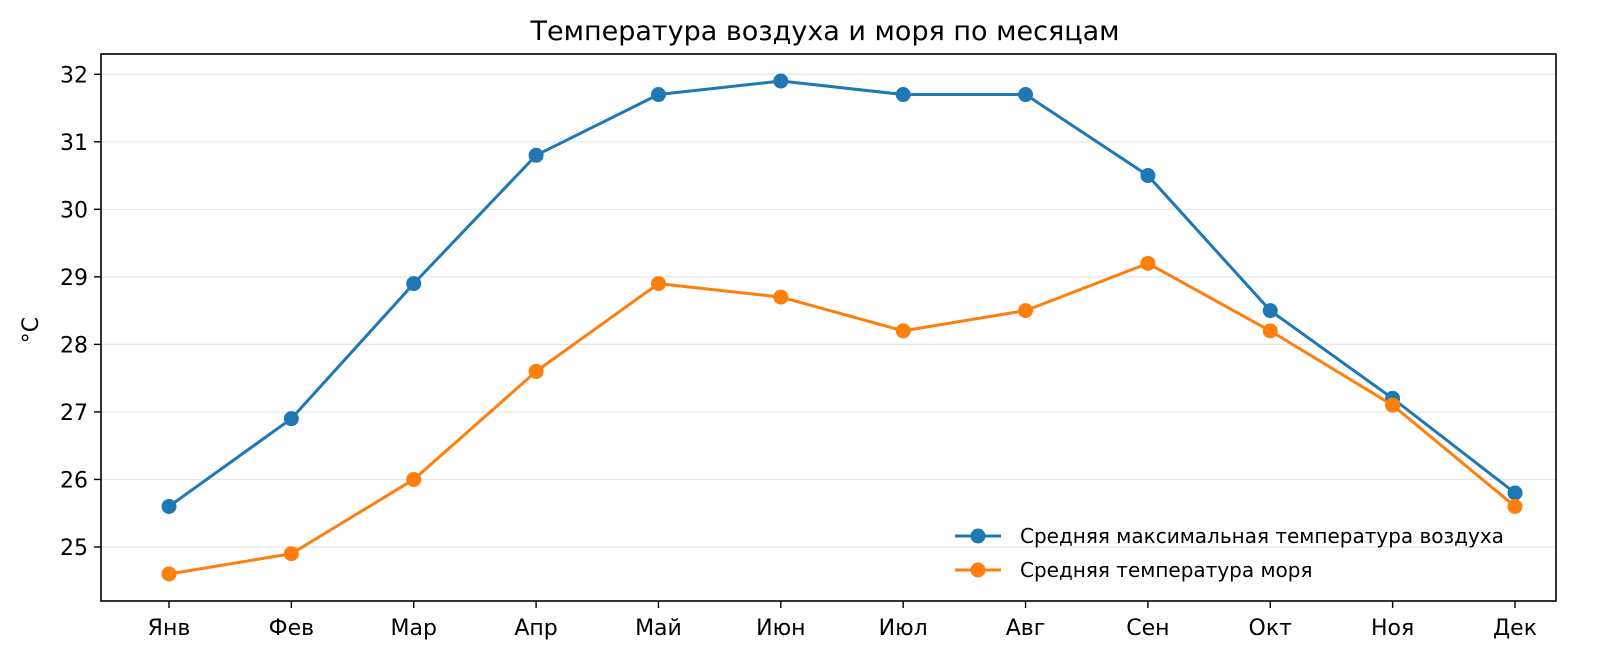  I want to click on x-tick-label: Дек, so click(1515, 628).